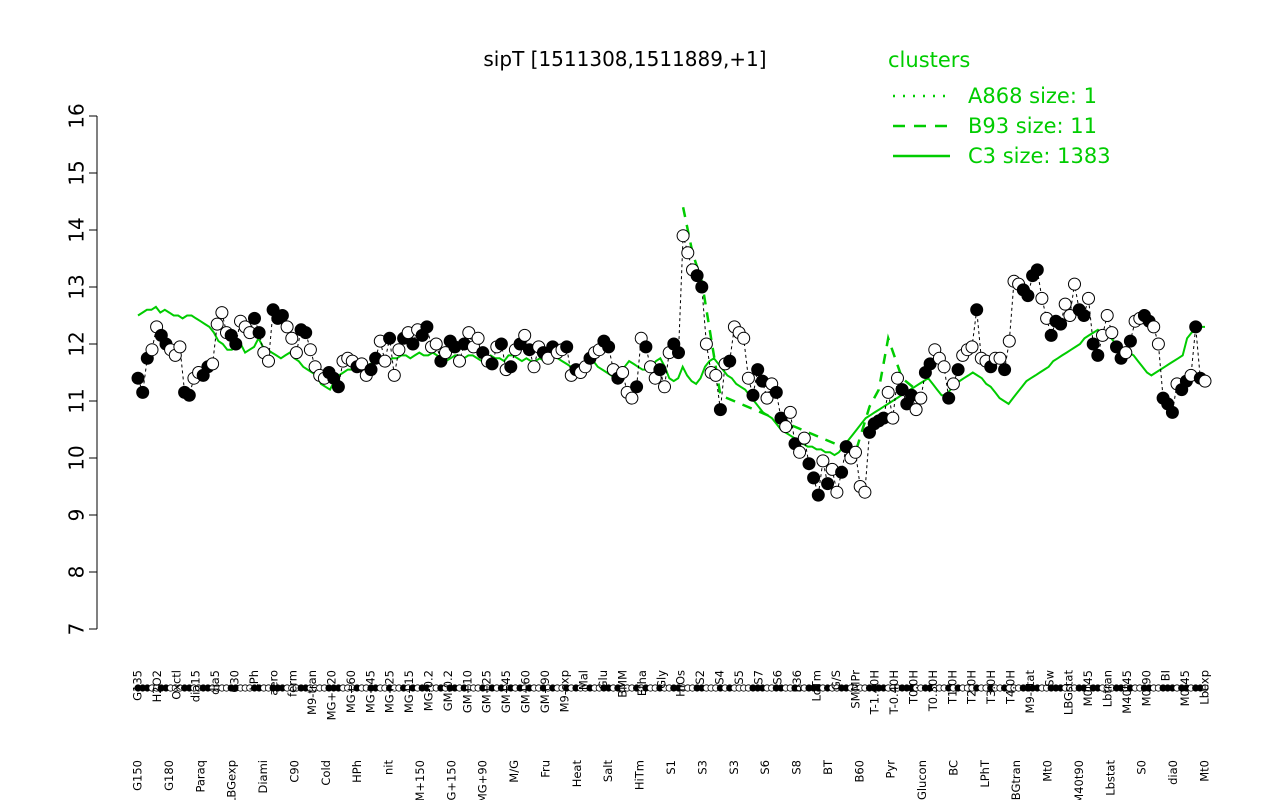 The image size is (1280, 800). What do you see at coordinates (661, 679) in the screenshot?
I see `x-tick-label-upper: Gly` at bounding box center [661, 679].